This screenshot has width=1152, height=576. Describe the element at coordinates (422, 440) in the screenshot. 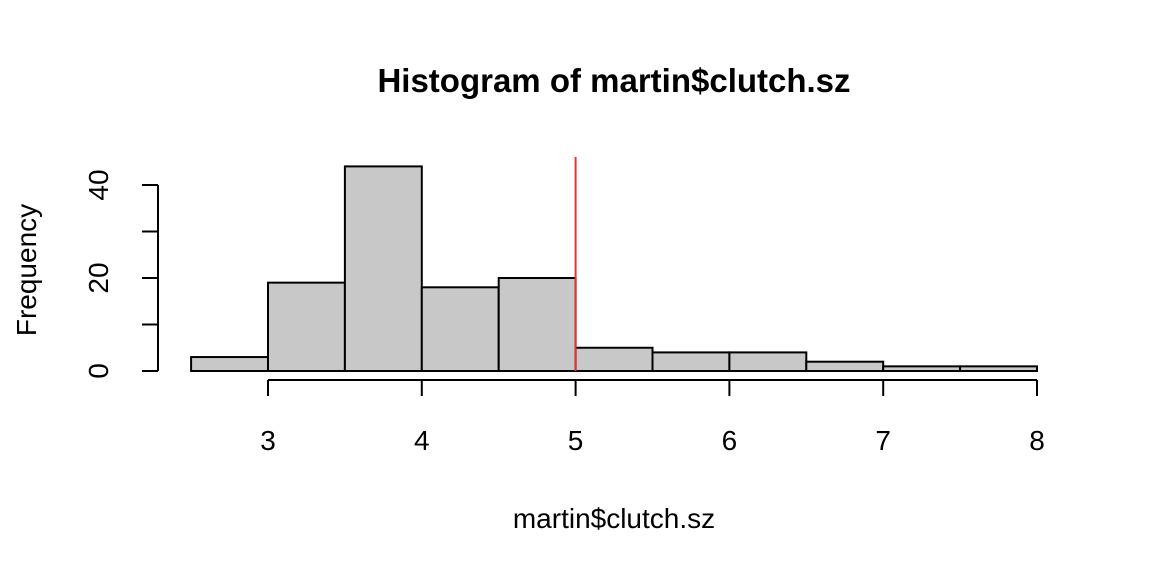

I see `x-tick-label: 4` at that location.